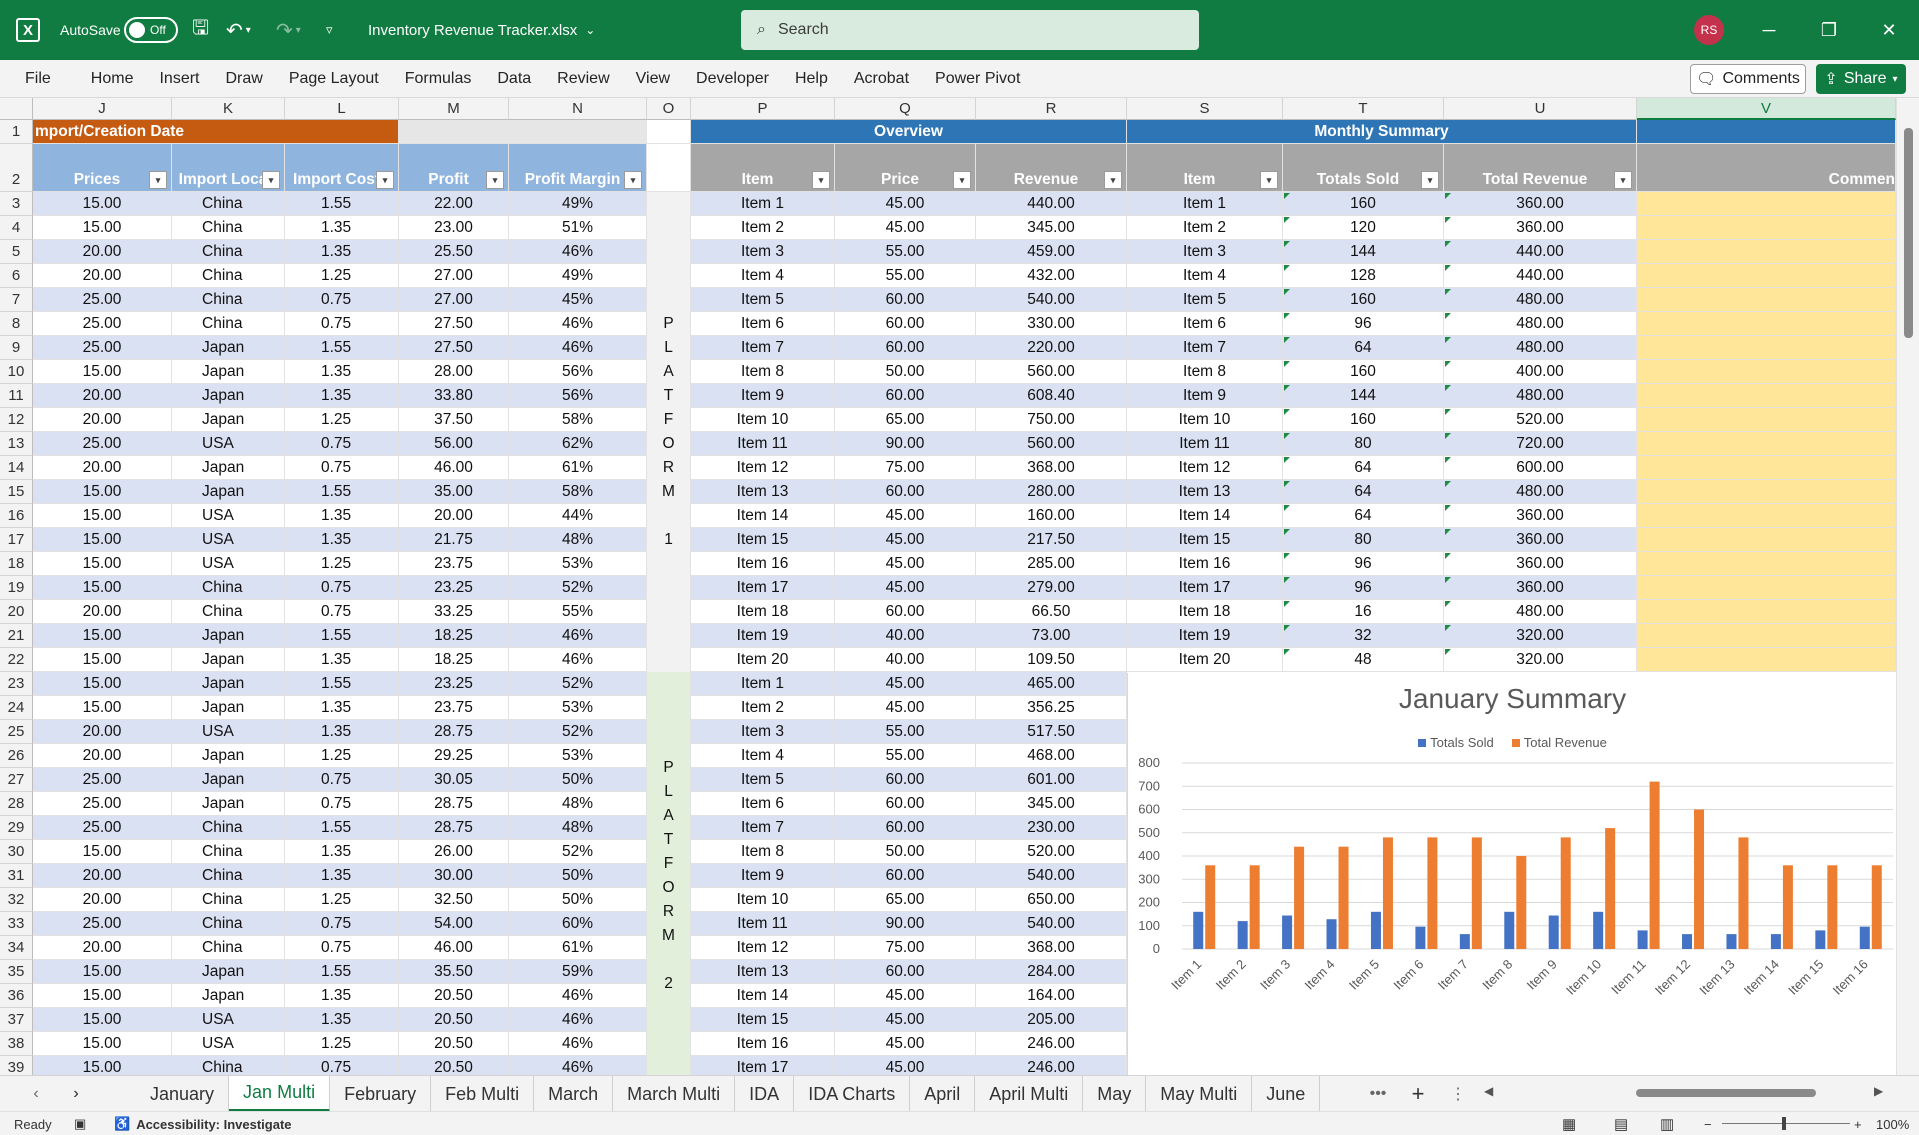 This screenshot has height=1135, width=1919. I want to click on summary-total-revenue-cell: 320.00, so click(1540, 660).